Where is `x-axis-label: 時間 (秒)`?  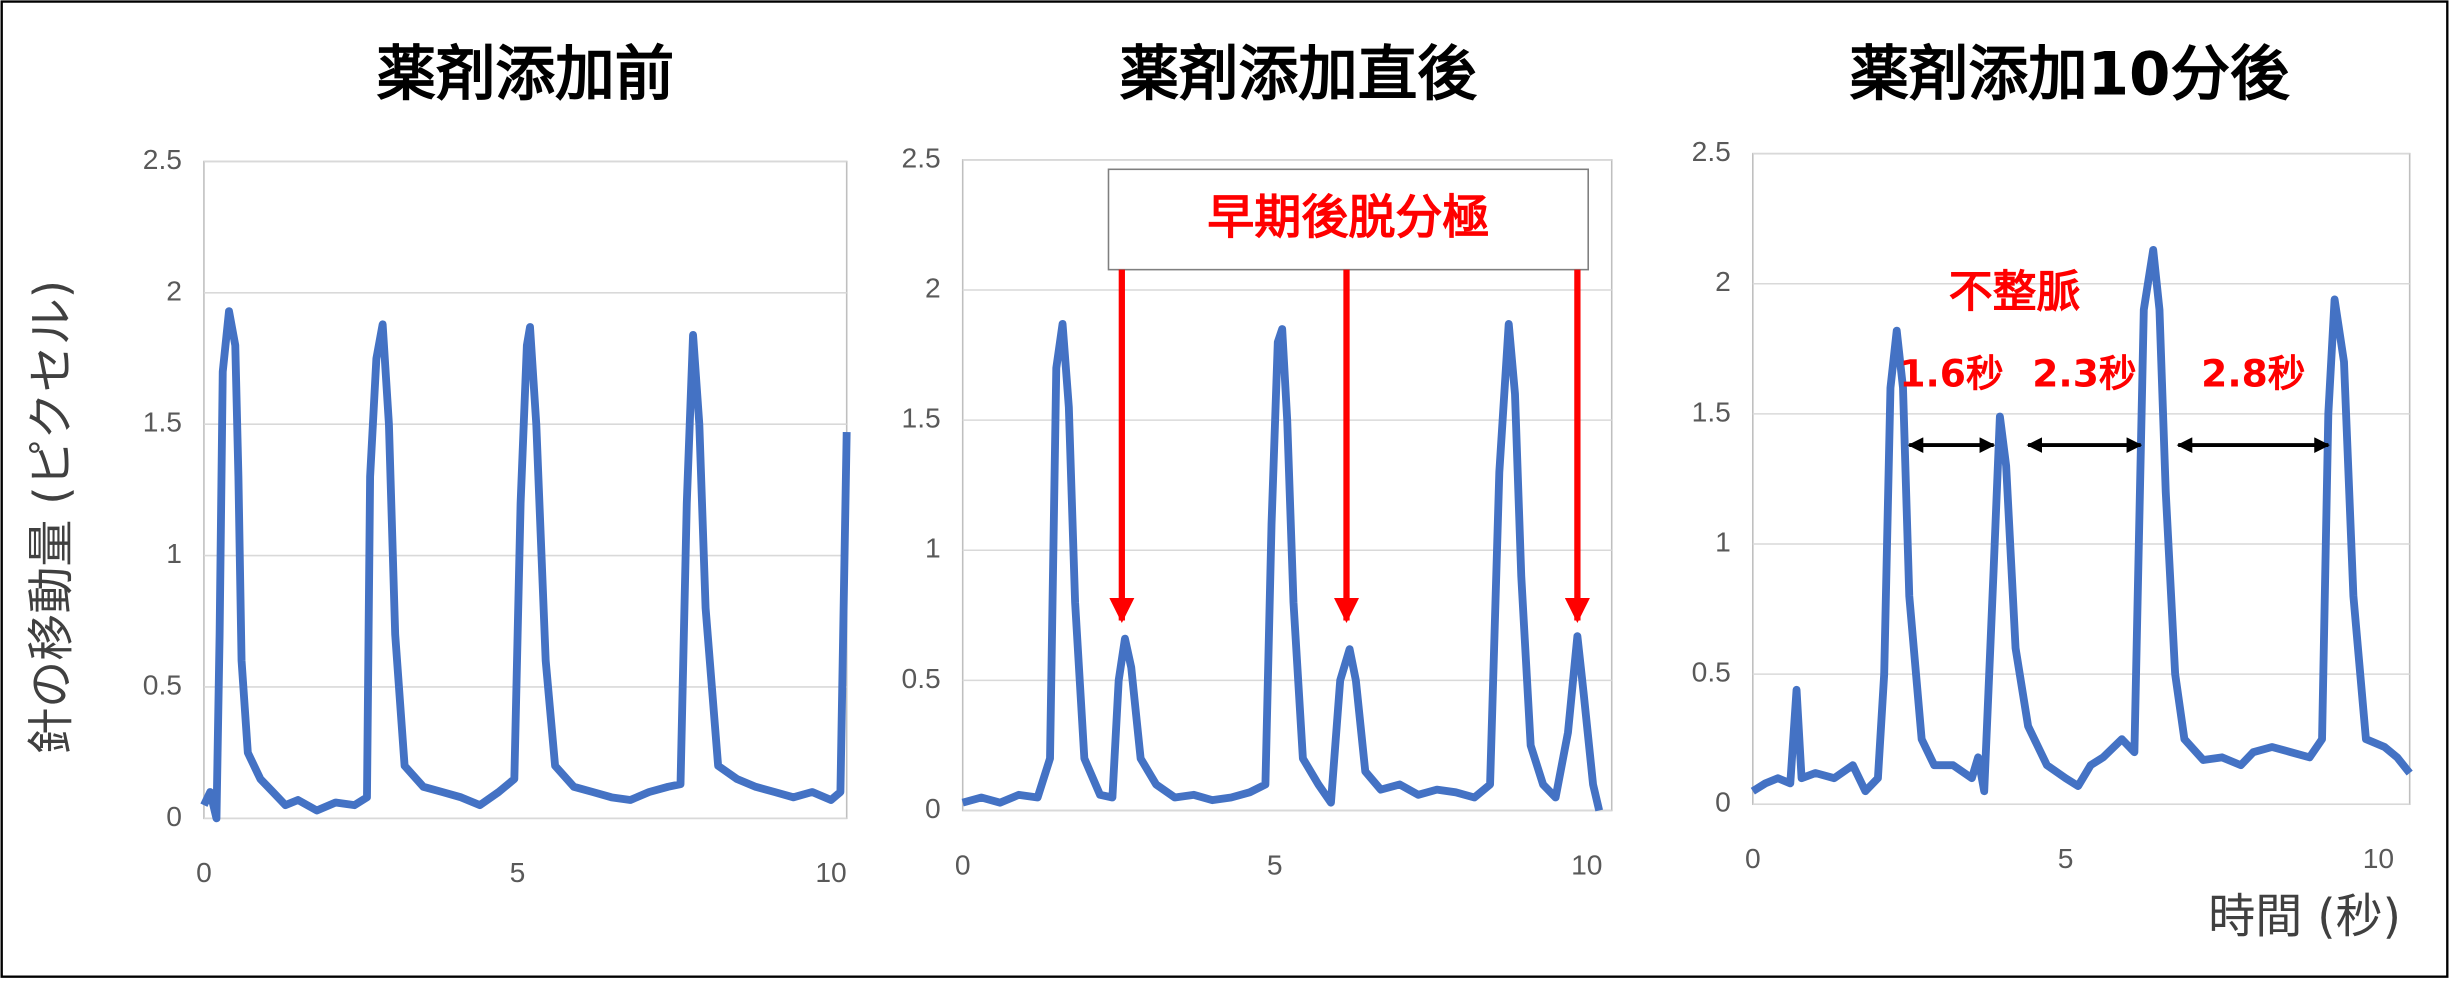 x-axis-label: 時間 (秒) is located at coordinates (2304, 917).